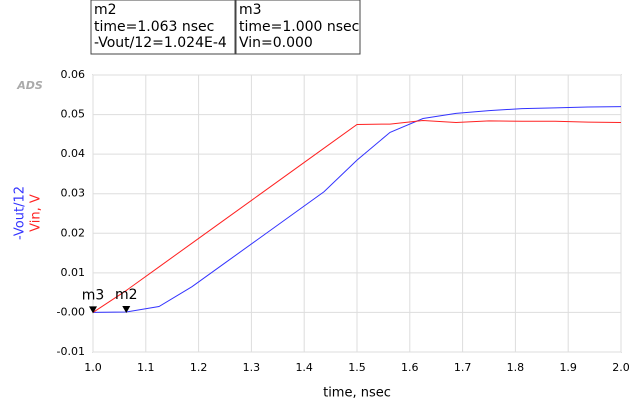  I want to click on y-tick-label: 0.03, so click(73, 193).